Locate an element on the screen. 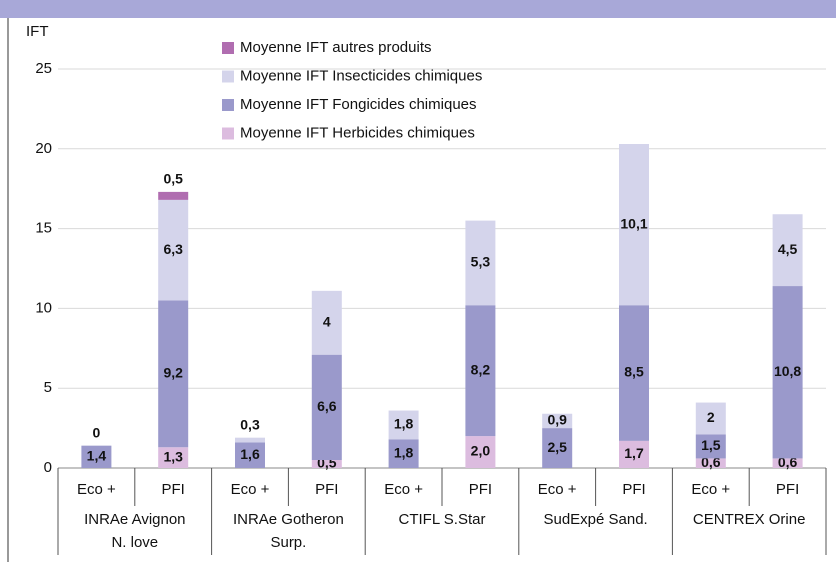  data-label: 4,5 is located at coordinates (788, 249).